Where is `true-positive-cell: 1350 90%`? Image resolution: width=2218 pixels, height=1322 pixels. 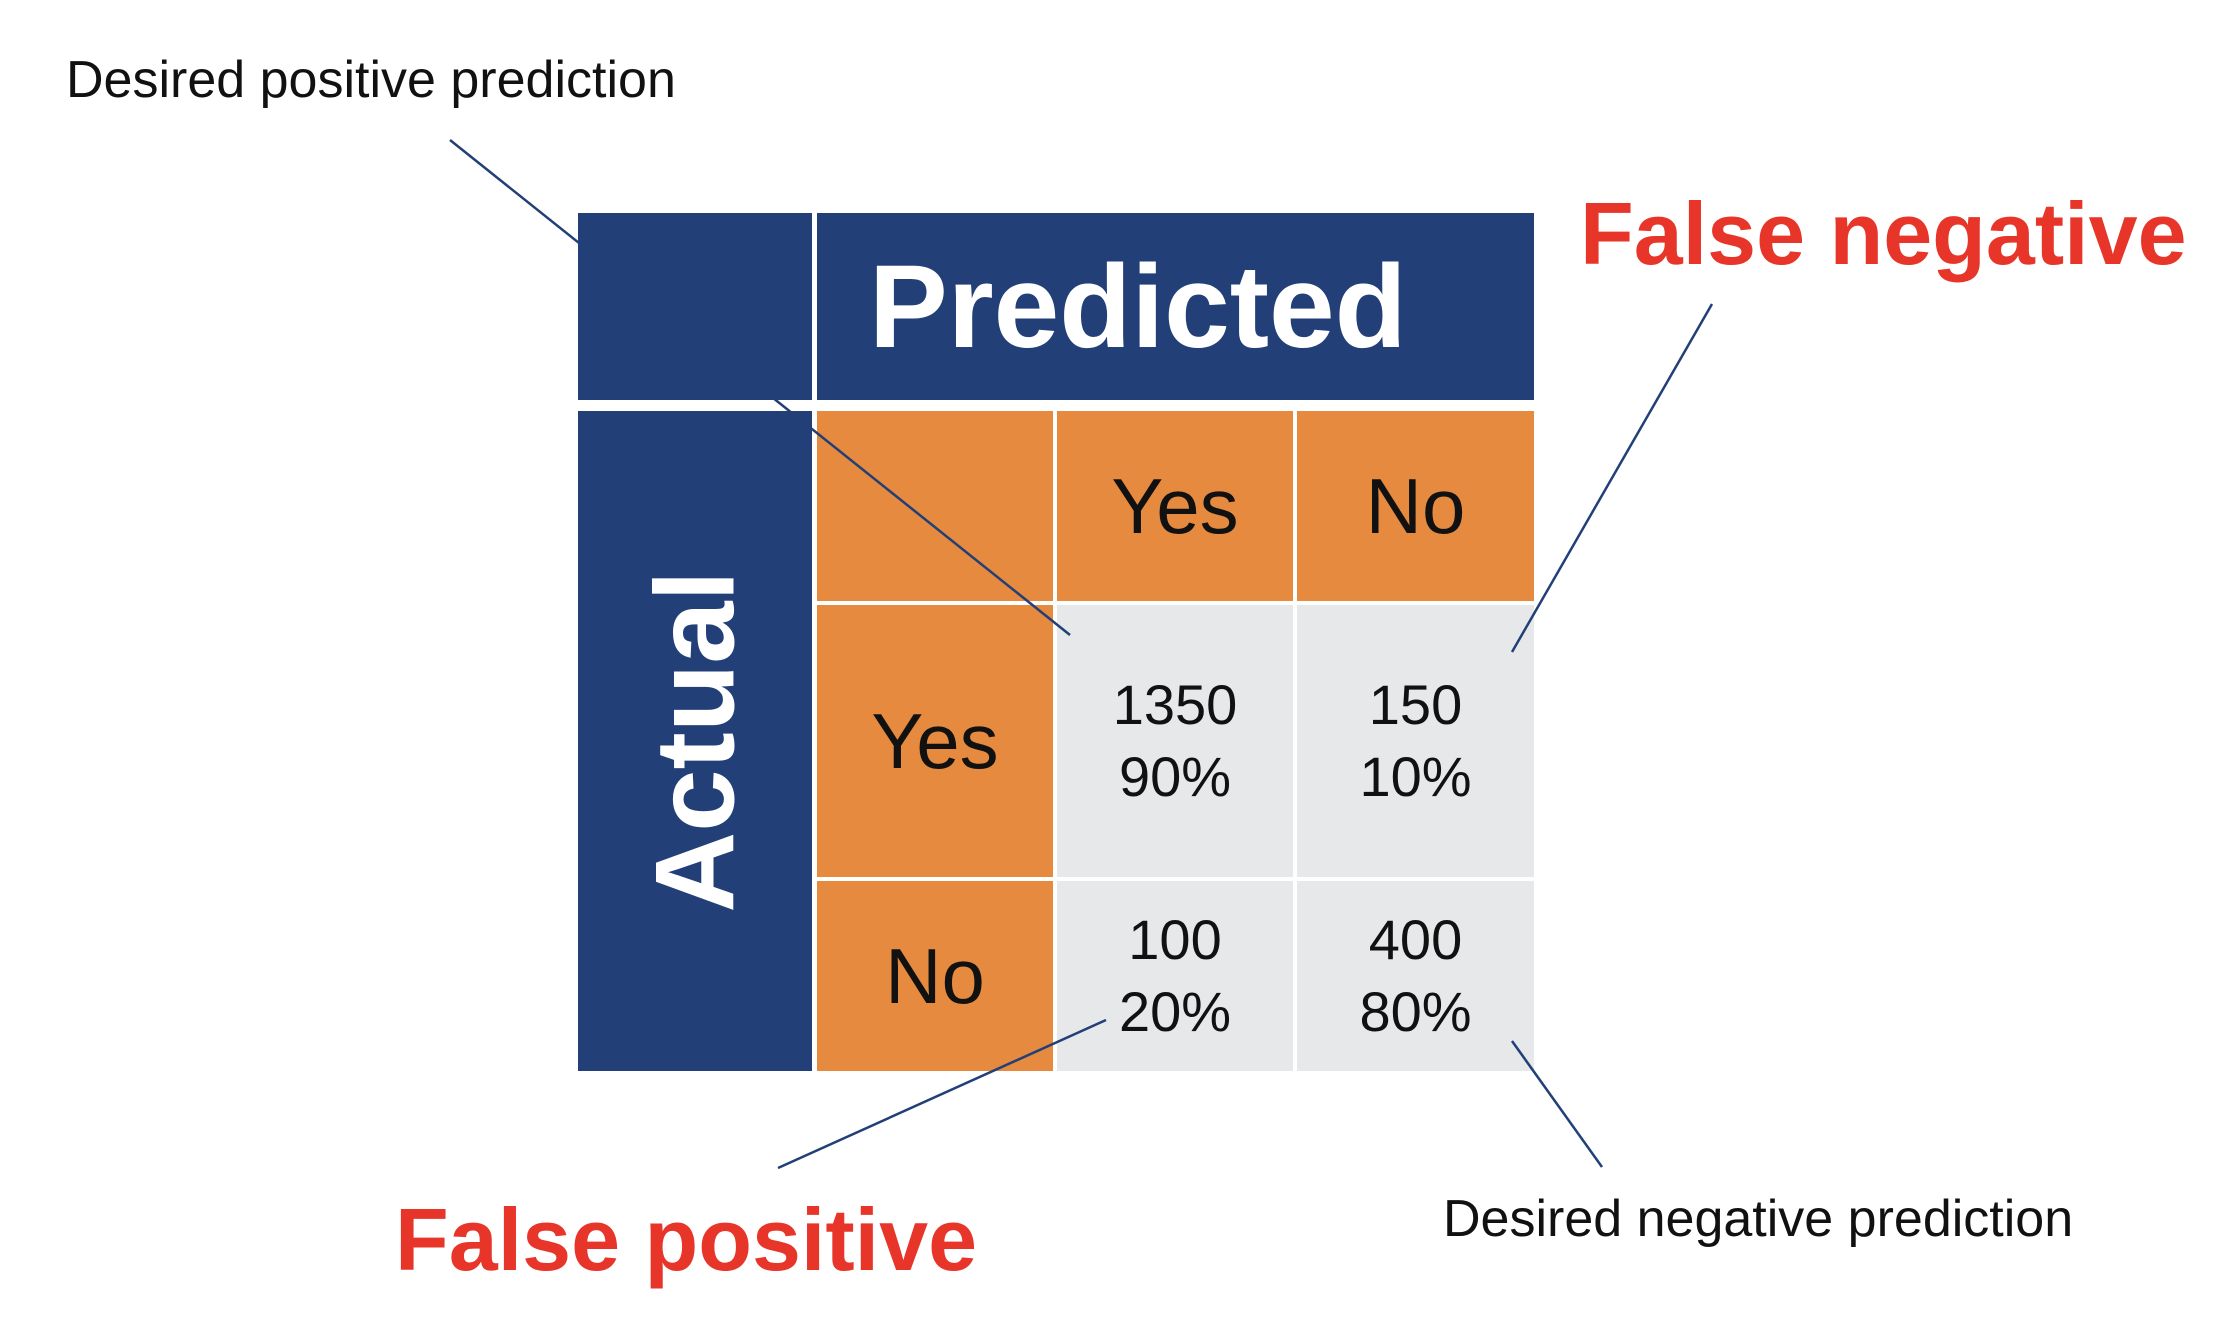
true-positive-cell: 1350 90% is located at coordinates (1175, 741).